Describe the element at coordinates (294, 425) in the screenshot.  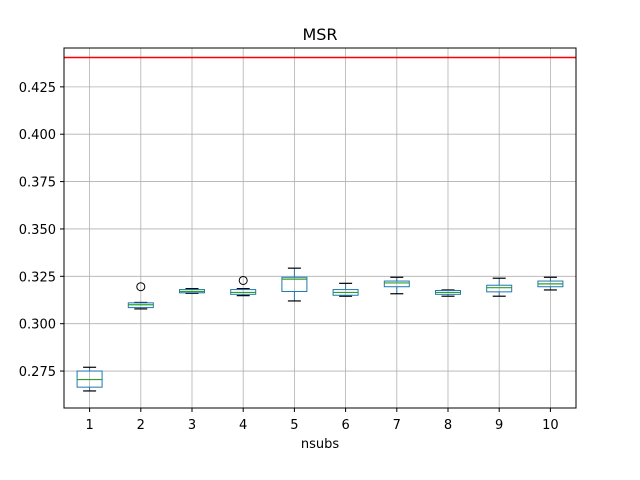
I see `x-tick-label: 5` at that location.